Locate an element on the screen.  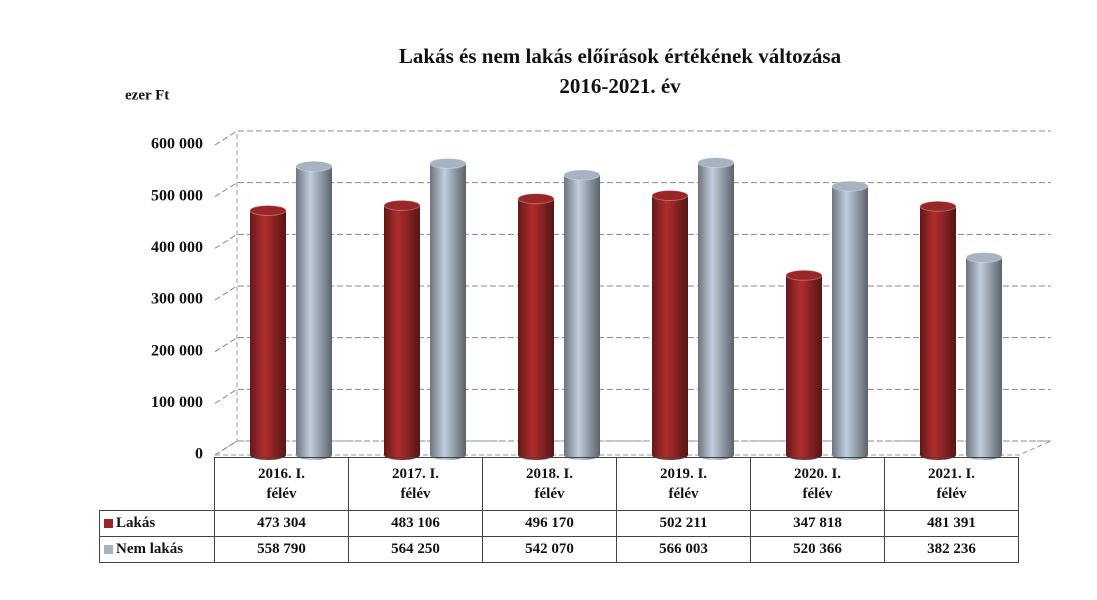
data-label: 481 391 is located at coordinates (951, 523).